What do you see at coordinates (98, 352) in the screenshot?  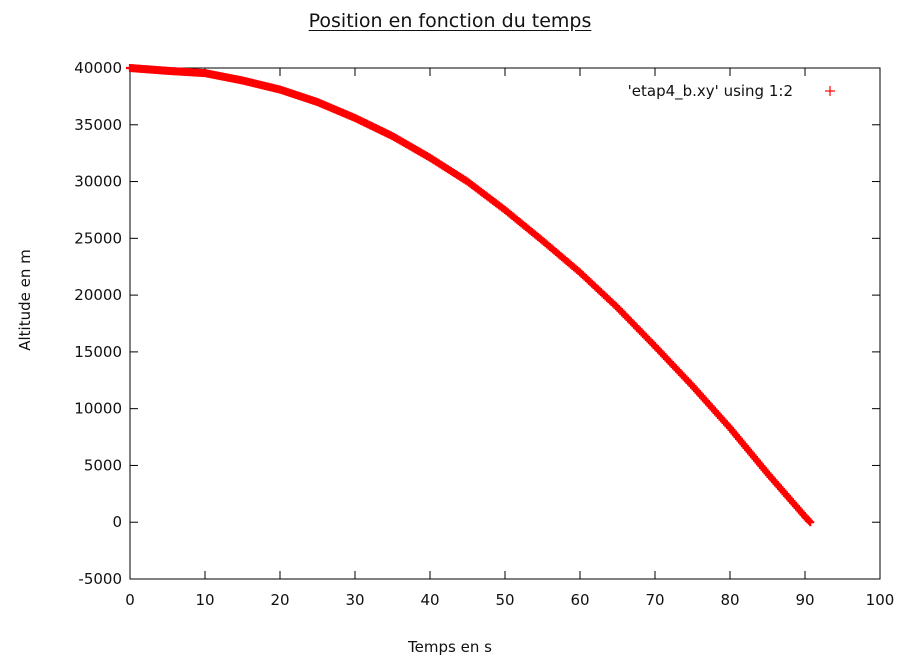 I see `y-tick-label: 15000` at bounding box center [98, 352].